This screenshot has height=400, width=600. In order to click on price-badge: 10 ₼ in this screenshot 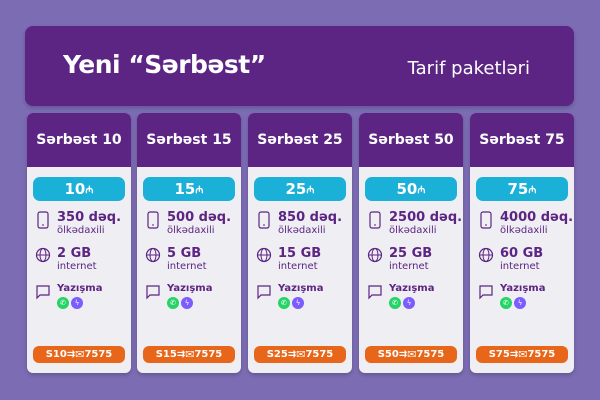, I will do `click(79, 189)`.